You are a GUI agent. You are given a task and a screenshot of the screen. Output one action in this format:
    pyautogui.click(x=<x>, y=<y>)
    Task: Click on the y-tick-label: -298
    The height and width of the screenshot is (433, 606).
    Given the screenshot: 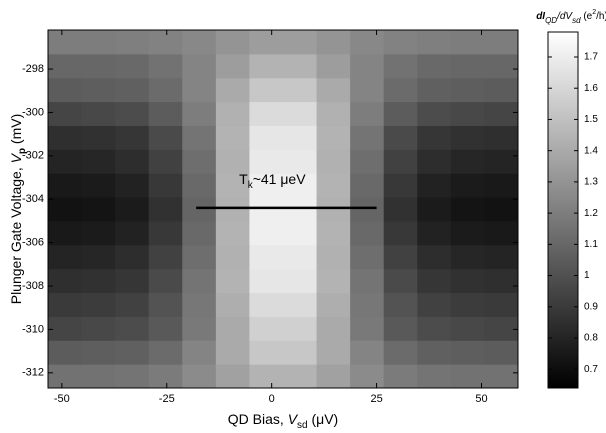 What is the action you would take?
    pyautogui.click(x=33, y=69)
    